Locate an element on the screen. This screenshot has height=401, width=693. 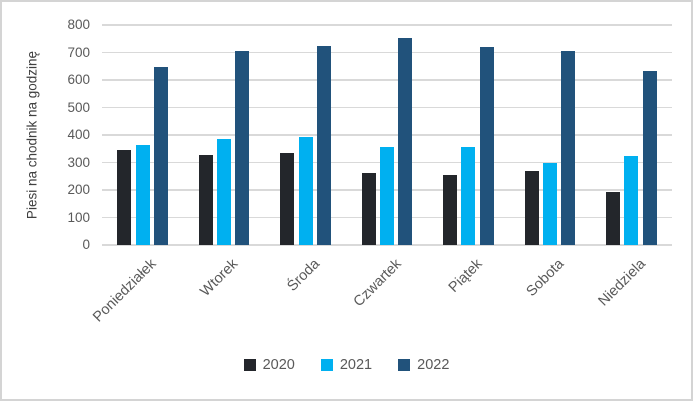
legend-label-2022: 2022 is located at coordinates (433, 365).